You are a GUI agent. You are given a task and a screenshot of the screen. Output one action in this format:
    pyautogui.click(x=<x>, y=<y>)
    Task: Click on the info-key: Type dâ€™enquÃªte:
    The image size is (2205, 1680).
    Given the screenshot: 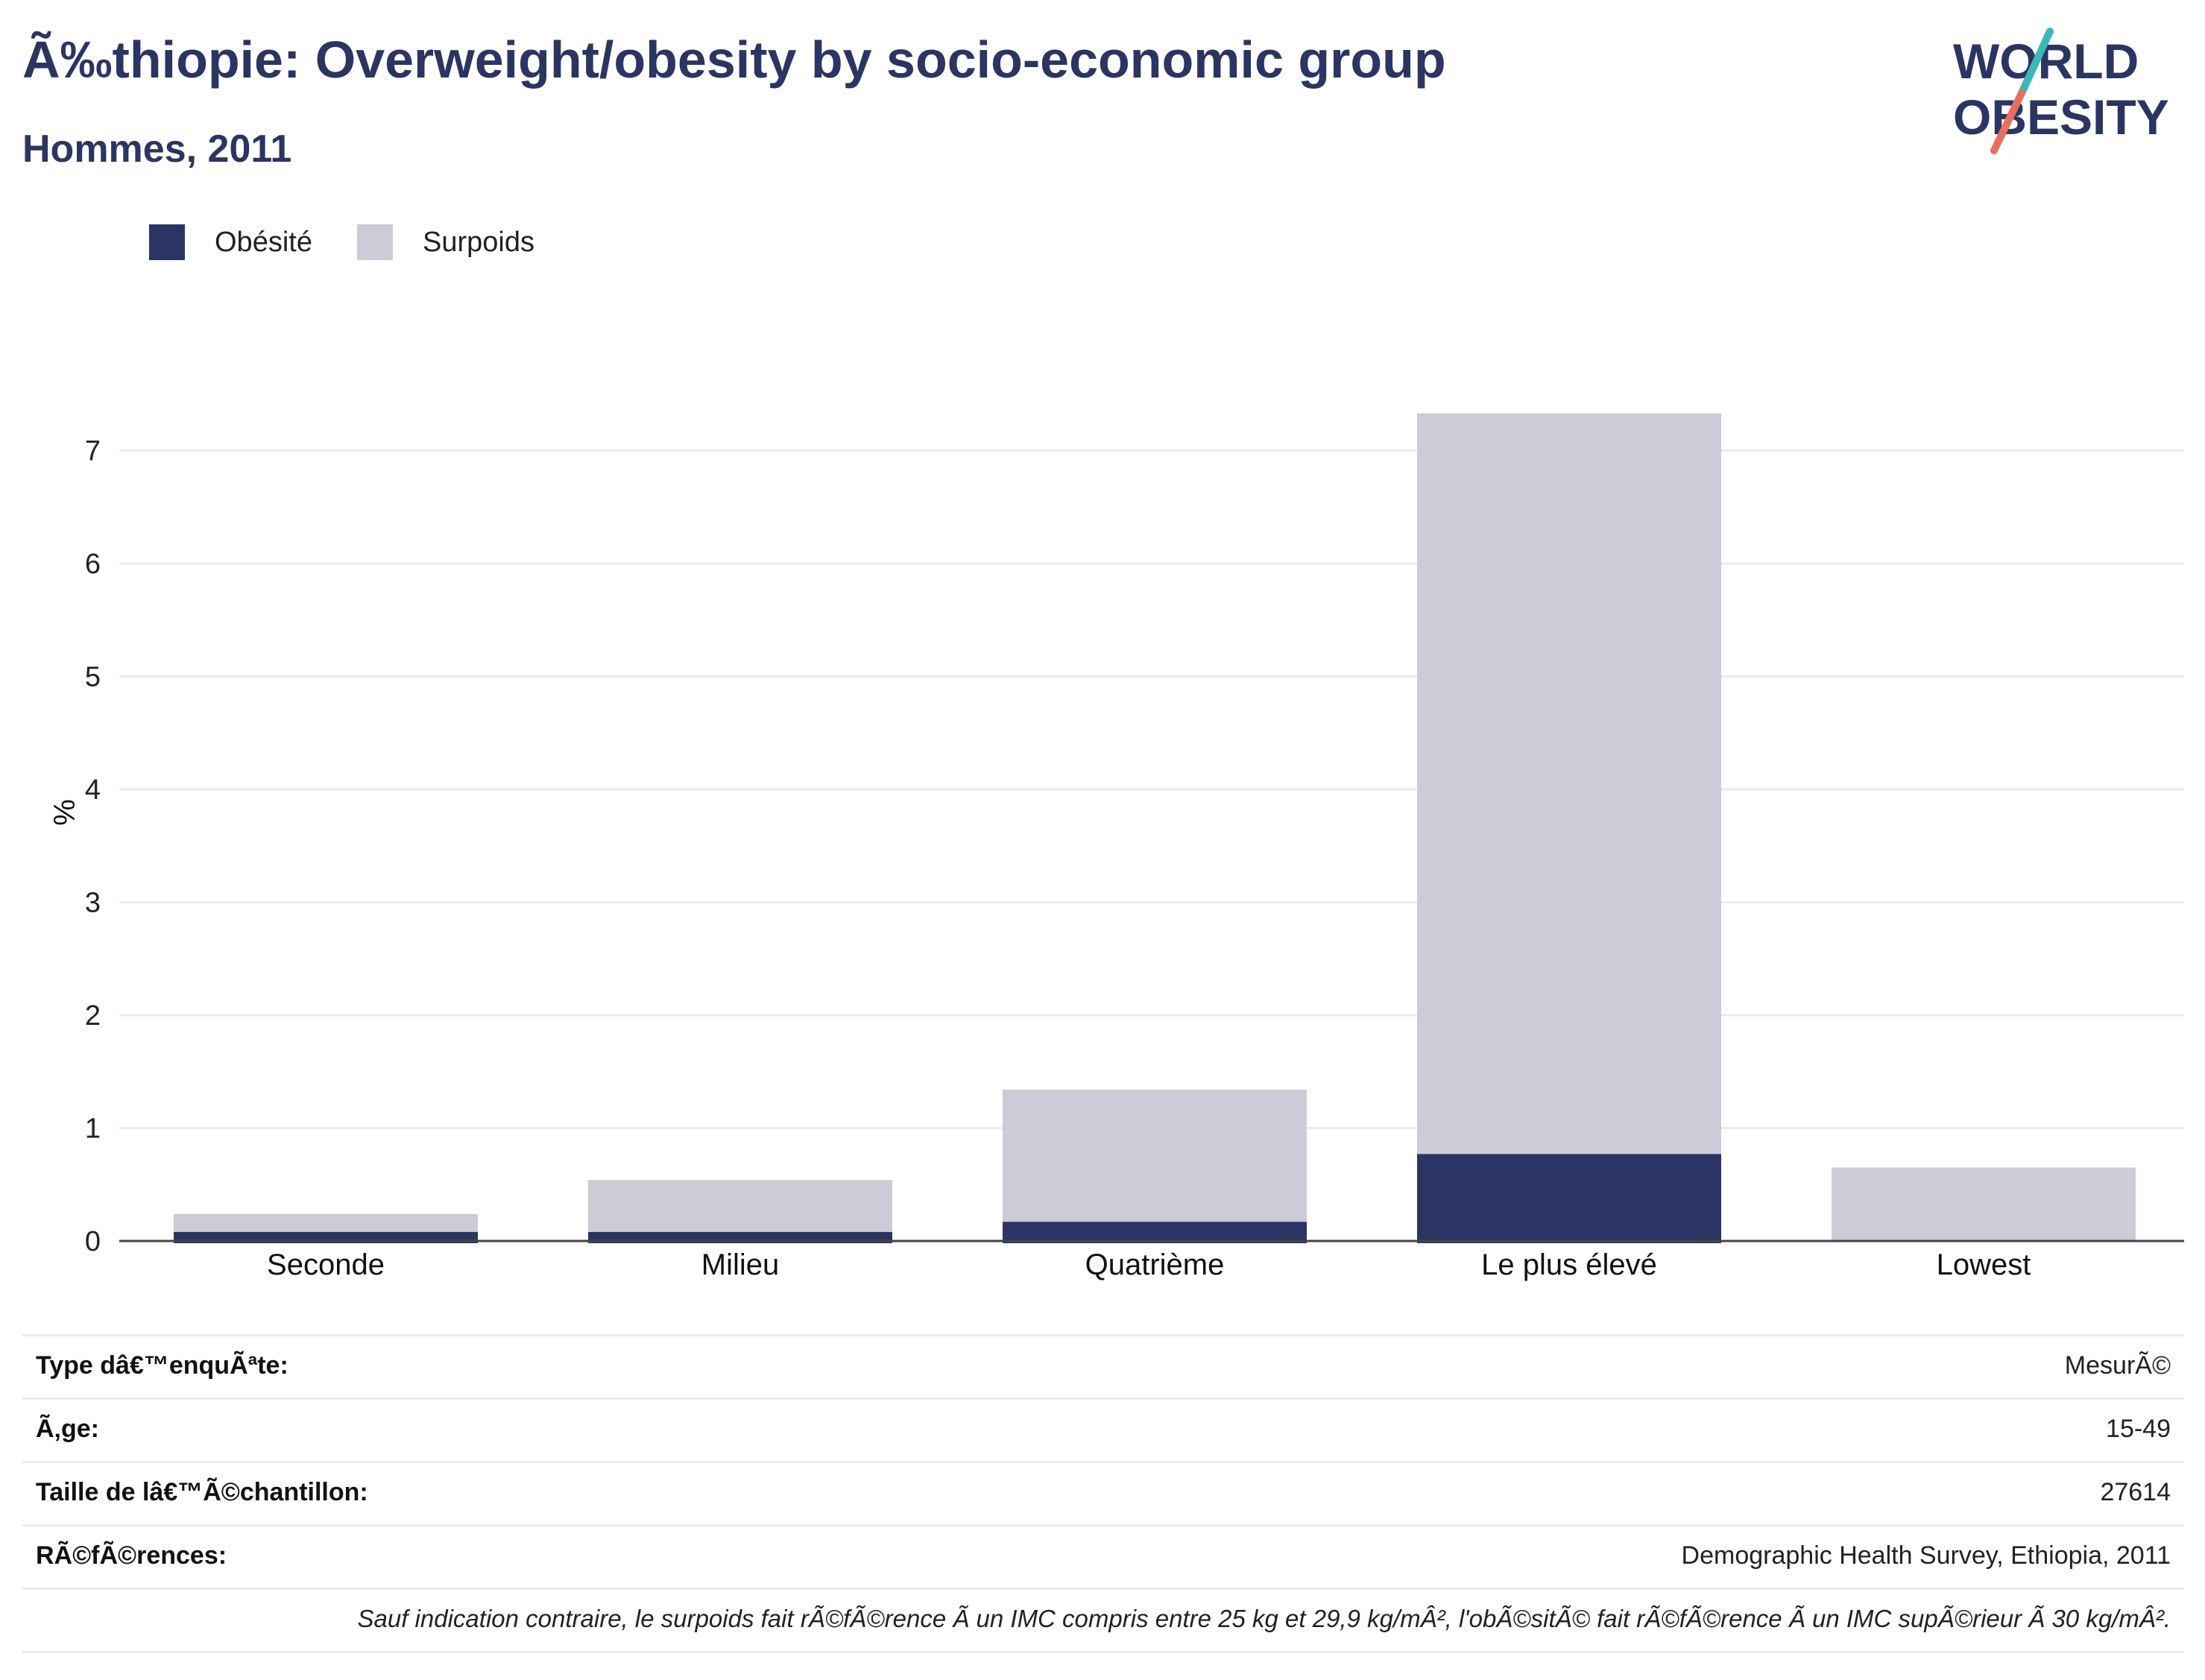 What is the action you would take?
    pyautogui.click(x=162, y=1365)
    